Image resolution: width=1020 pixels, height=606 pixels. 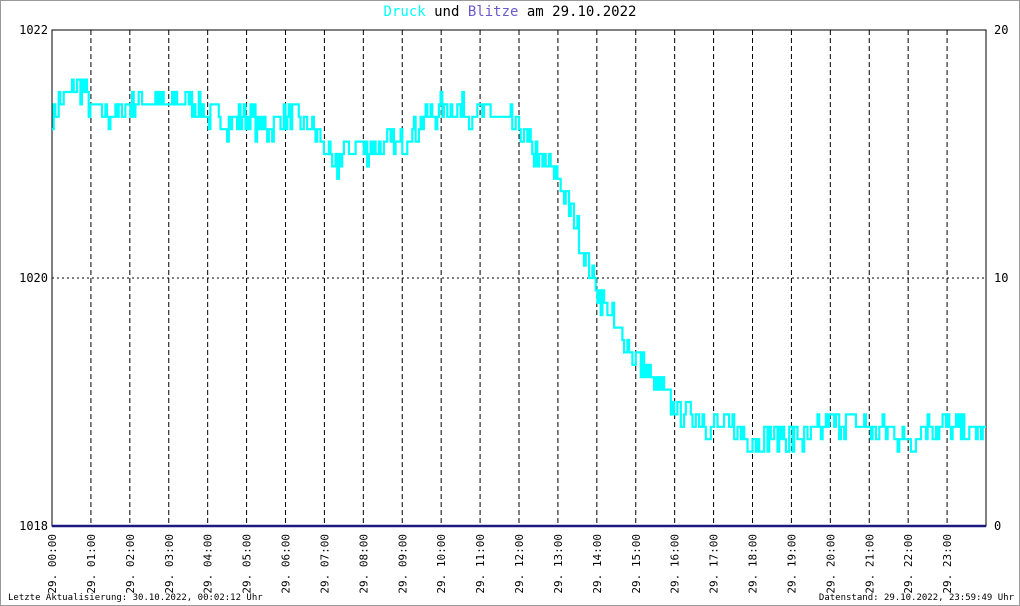 I want to click on x-tick-label: 29. 04:00, so click(x=208, y=564).